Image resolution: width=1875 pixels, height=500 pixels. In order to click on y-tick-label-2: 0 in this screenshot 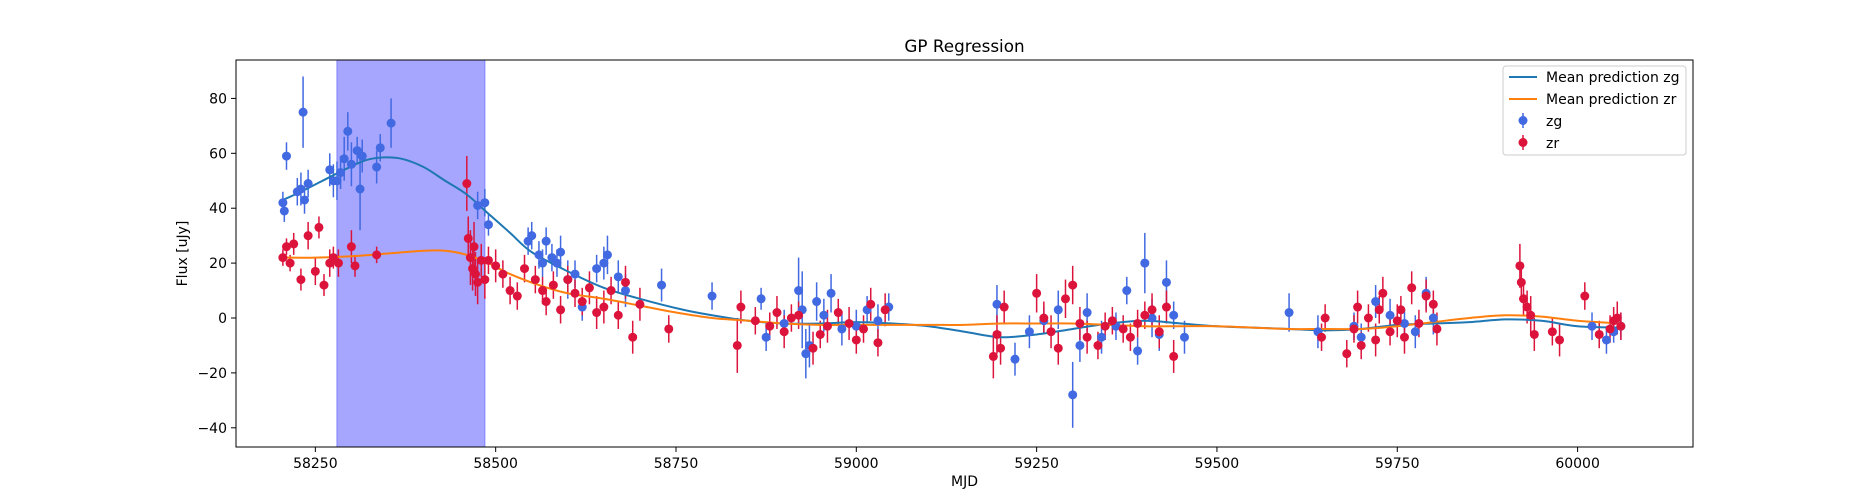, I will do `click(222, 319)`.